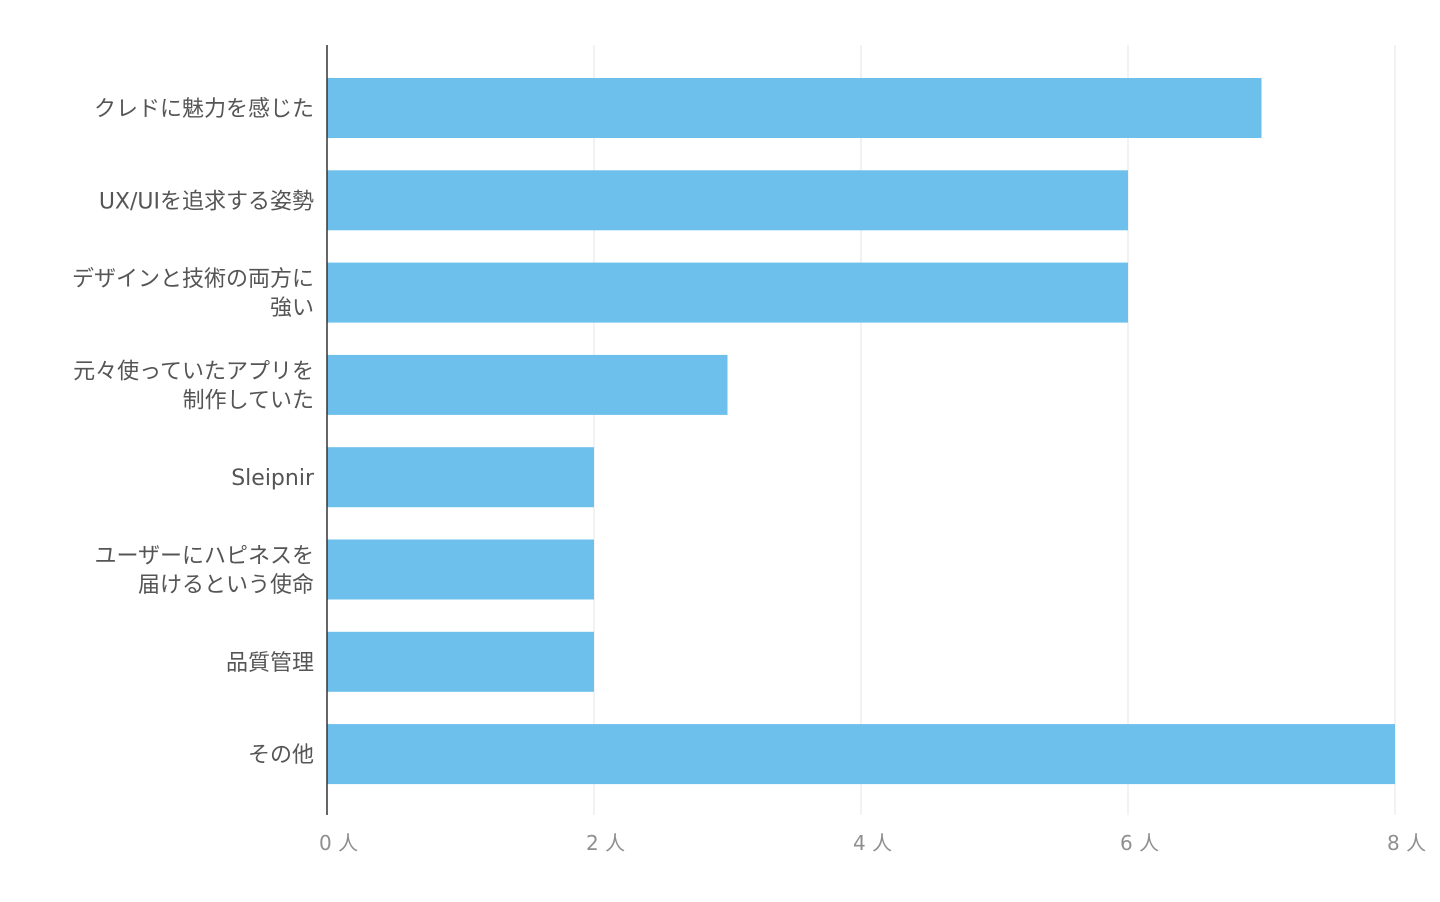 The width and height of the screenshot is (1440, 902). Describe the element at coordinates (1139, 843) in the screenshot. I see `tick-label-6: 6 人` at that location.